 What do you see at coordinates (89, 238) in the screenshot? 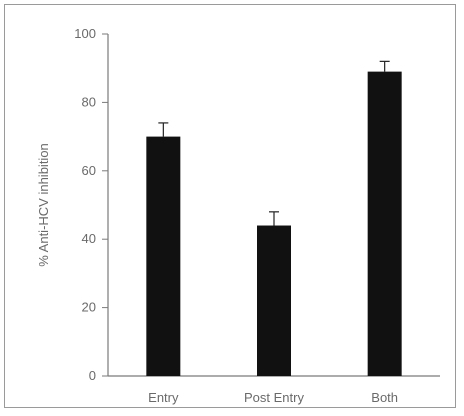
I see `y-tick-label-40: 40` at bounding box center [89, 238].